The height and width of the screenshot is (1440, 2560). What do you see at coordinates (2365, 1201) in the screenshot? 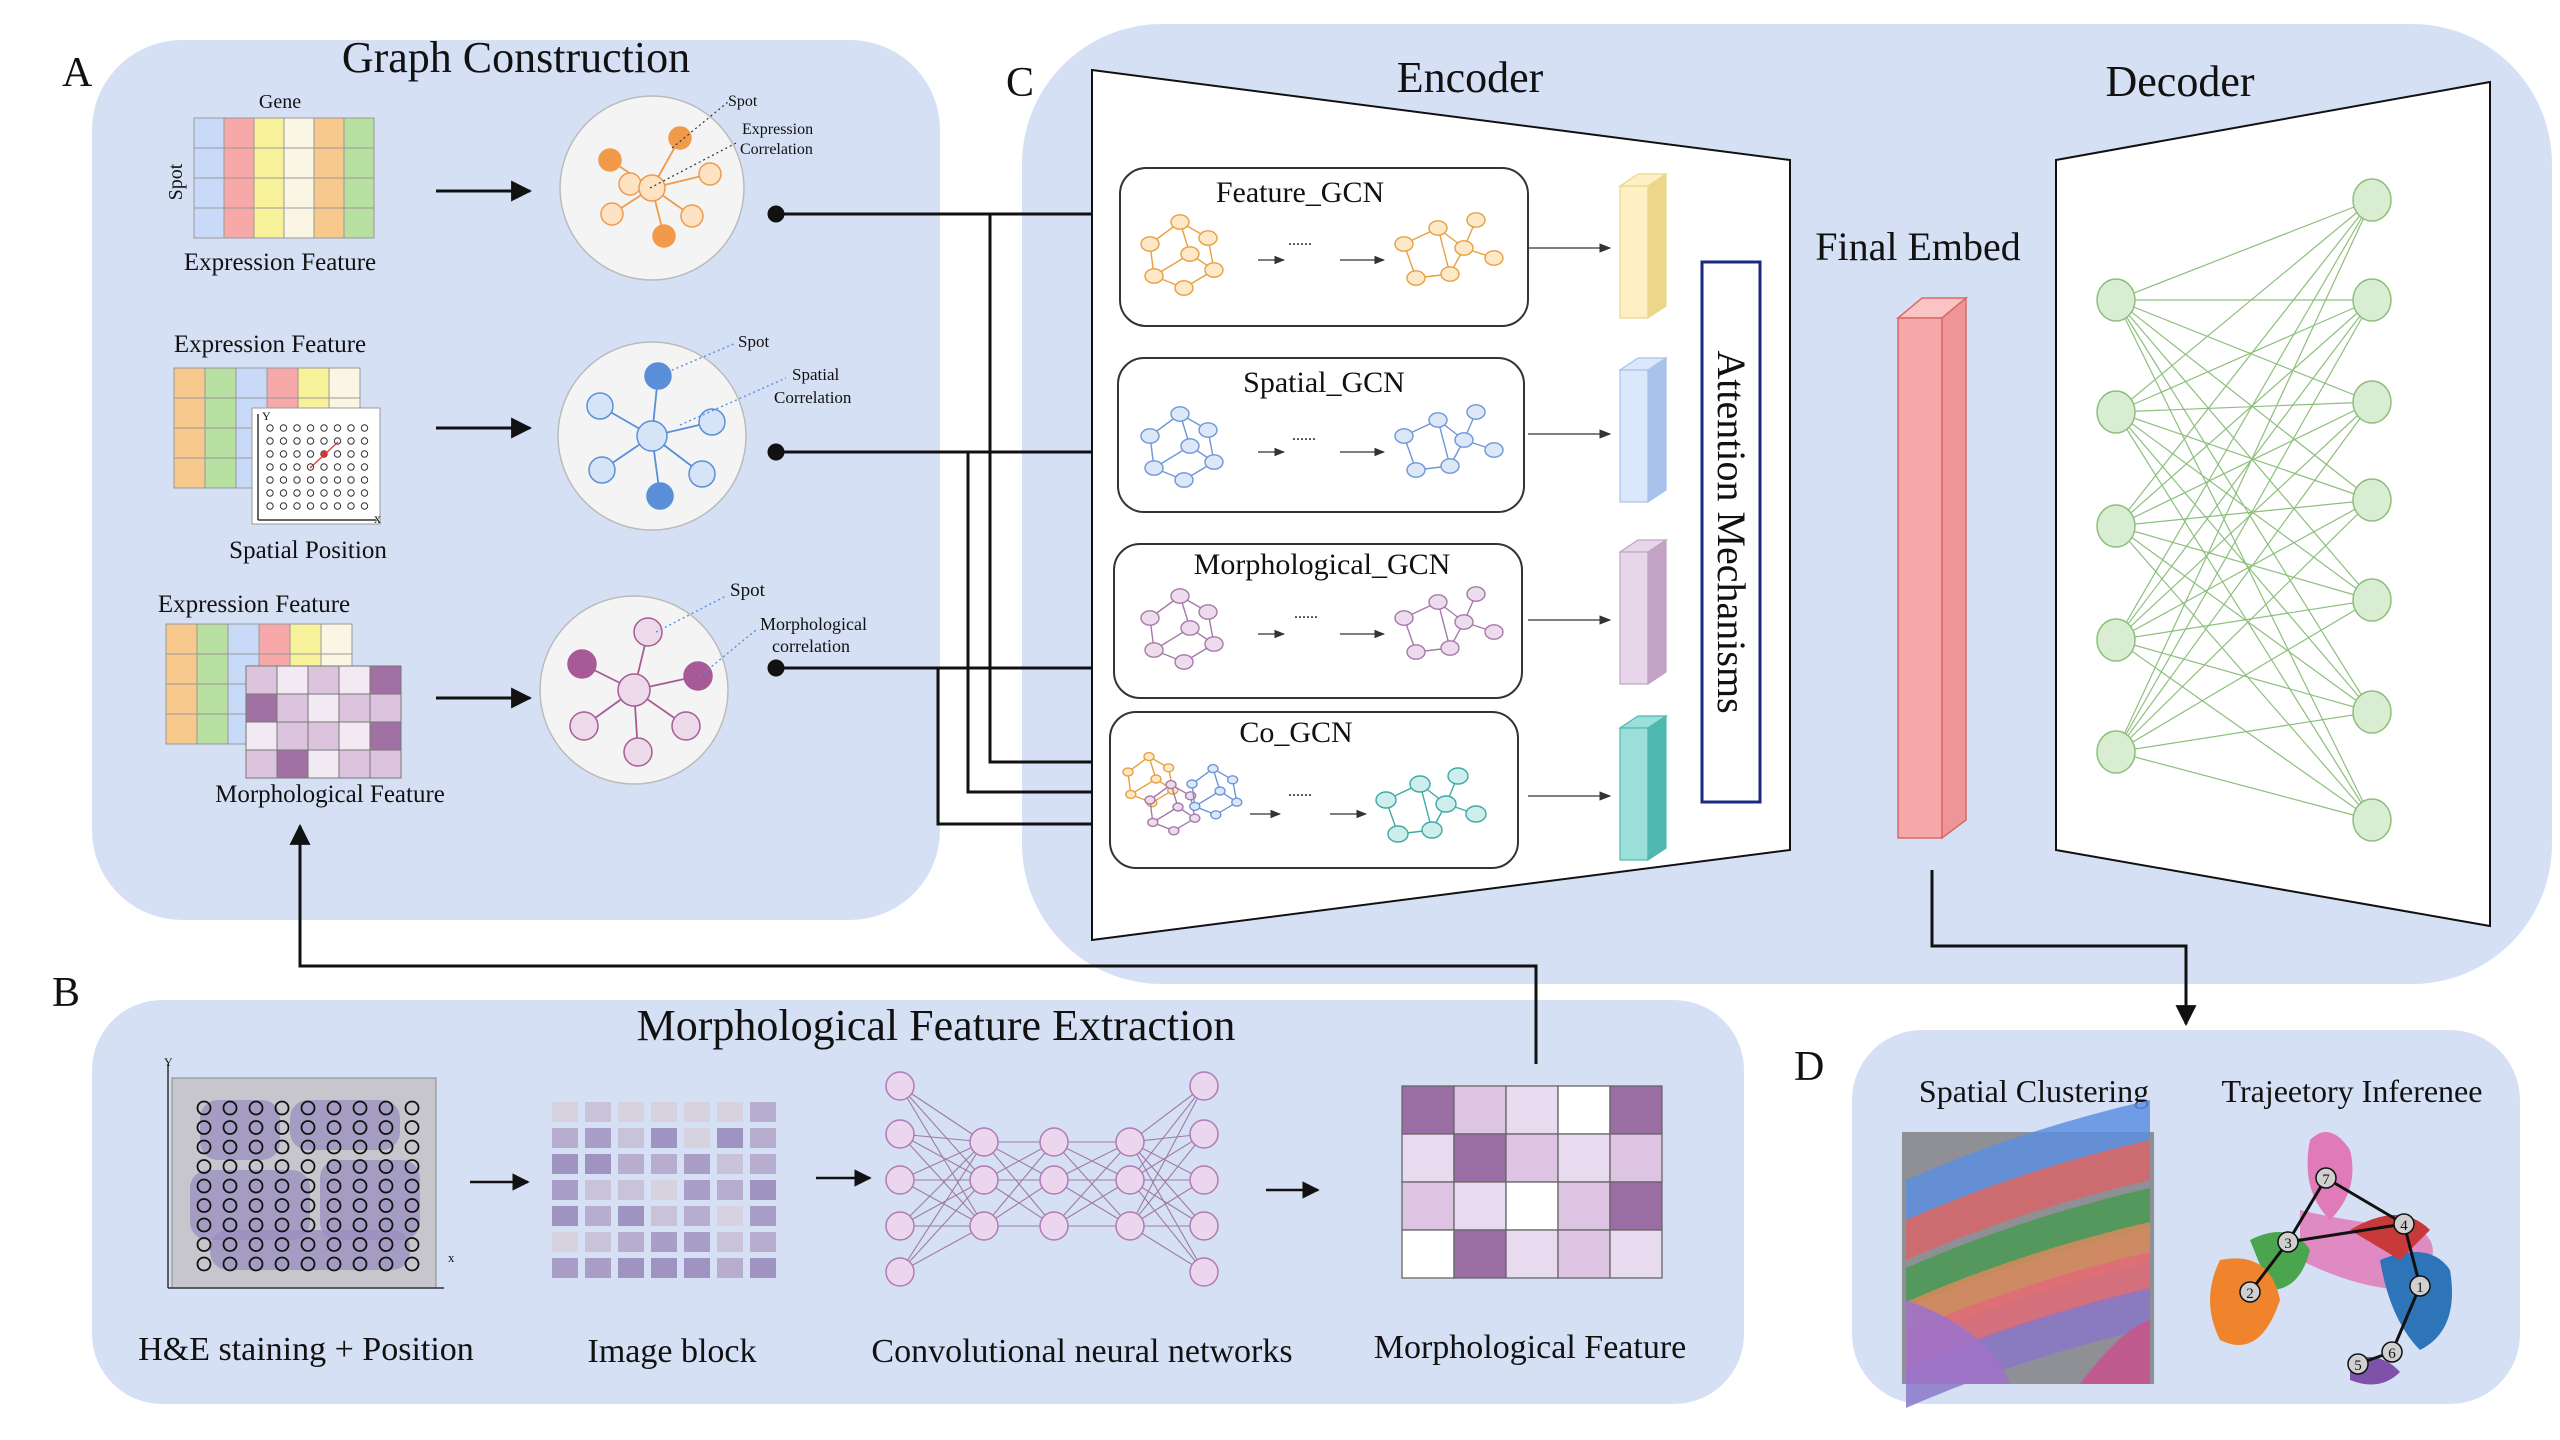
I see `traj-edge` at bounding box center [2365, 1201].